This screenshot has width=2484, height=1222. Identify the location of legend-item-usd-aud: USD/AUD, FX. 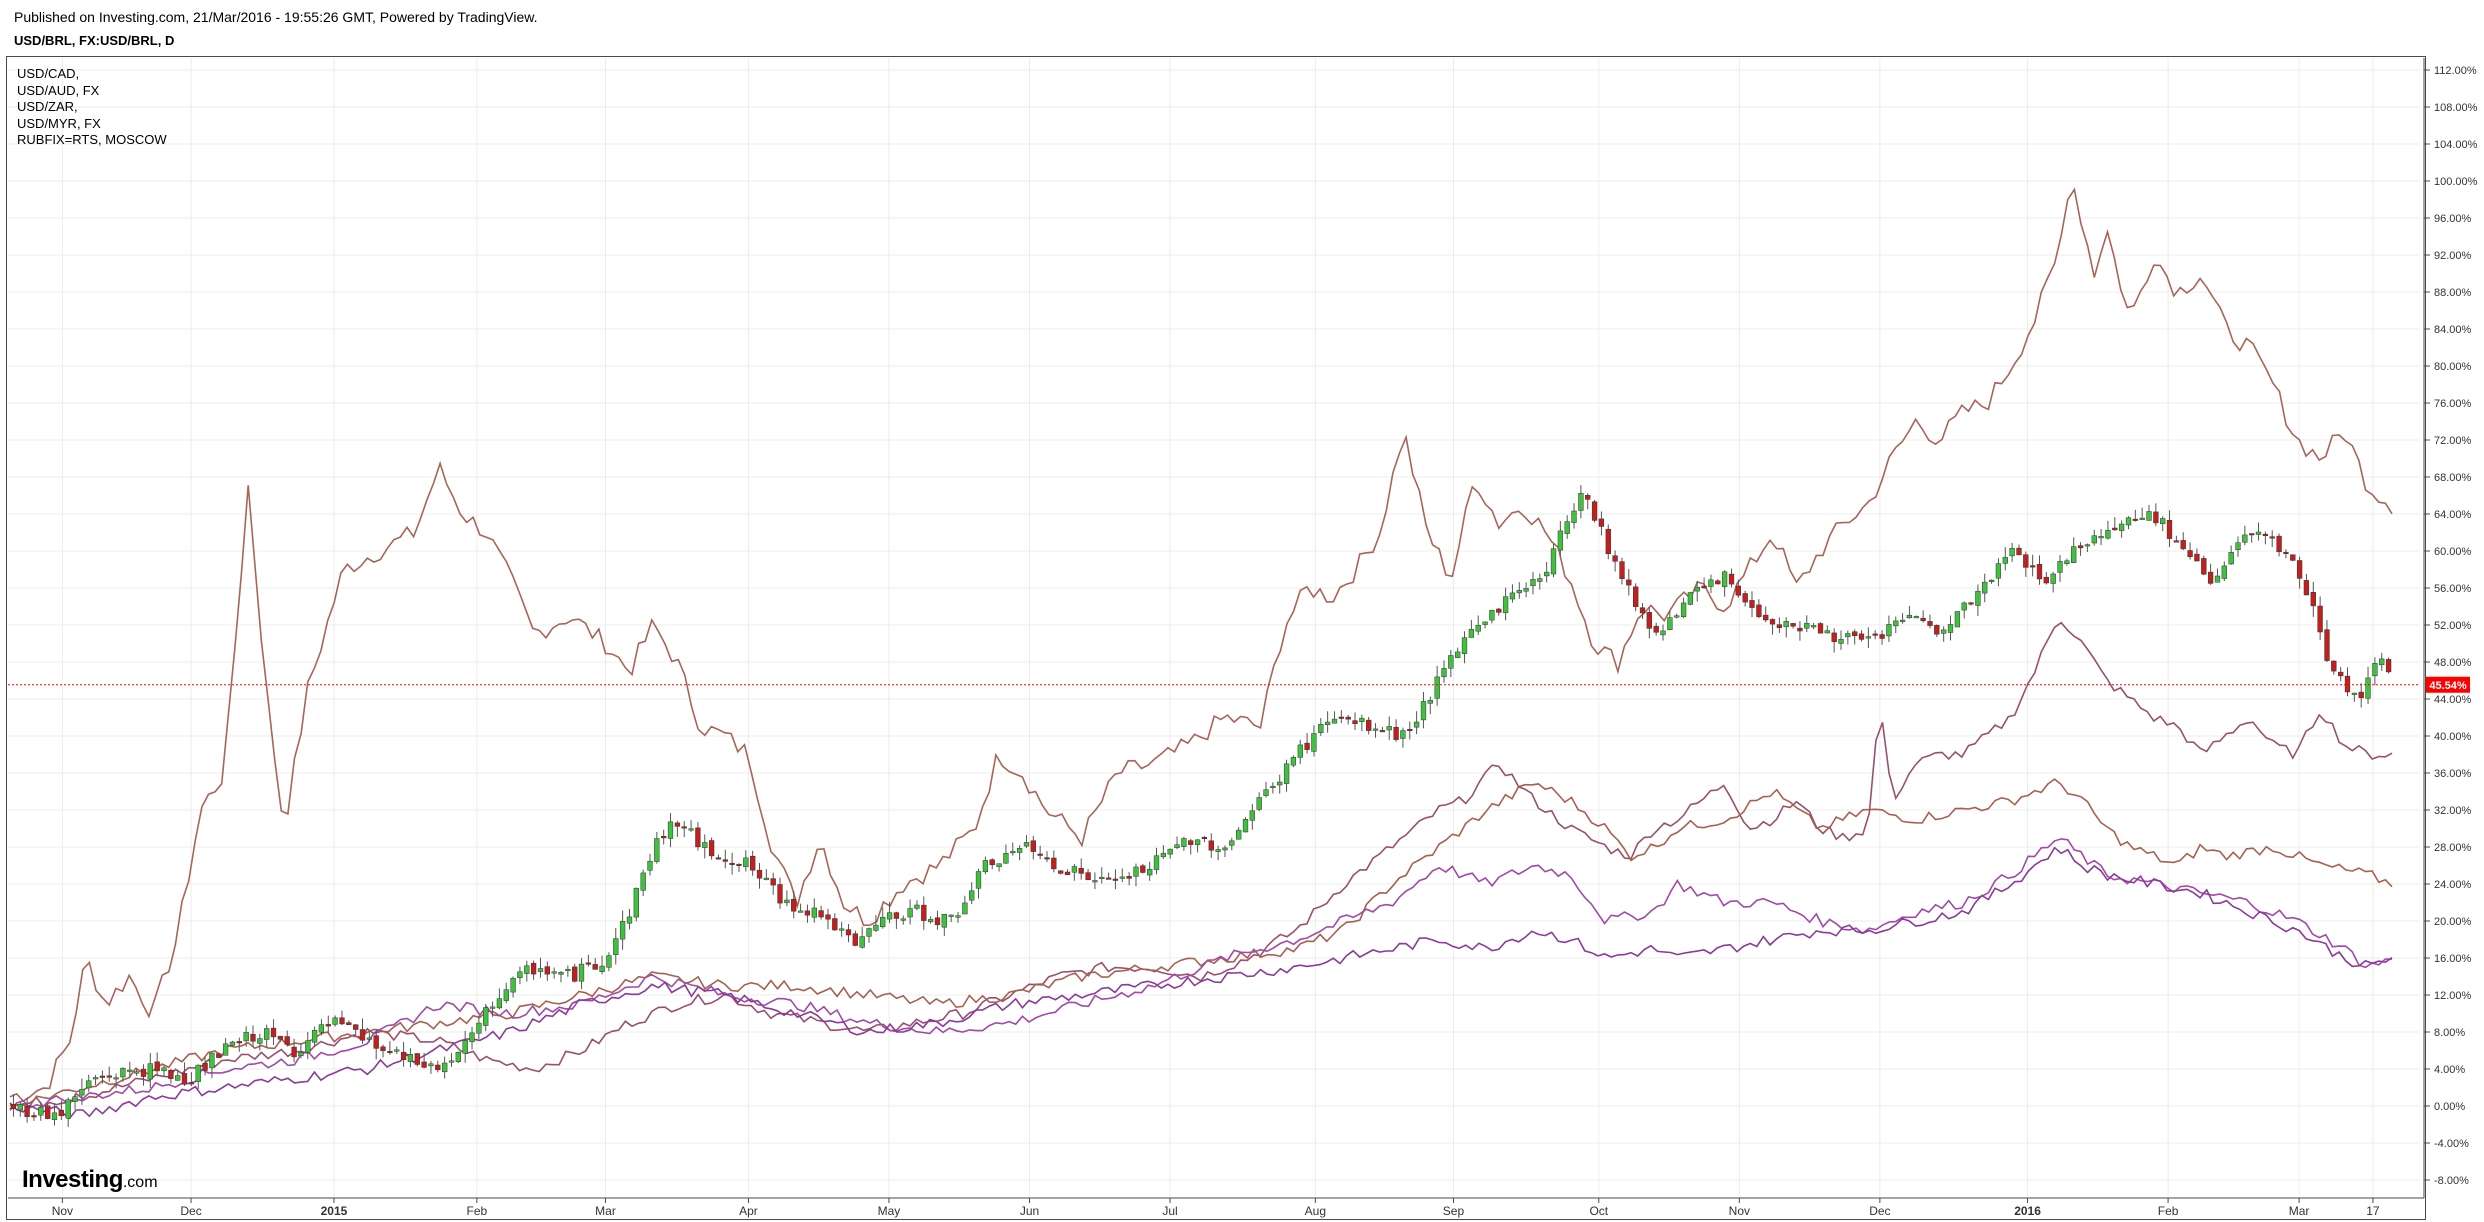
(58, 90).